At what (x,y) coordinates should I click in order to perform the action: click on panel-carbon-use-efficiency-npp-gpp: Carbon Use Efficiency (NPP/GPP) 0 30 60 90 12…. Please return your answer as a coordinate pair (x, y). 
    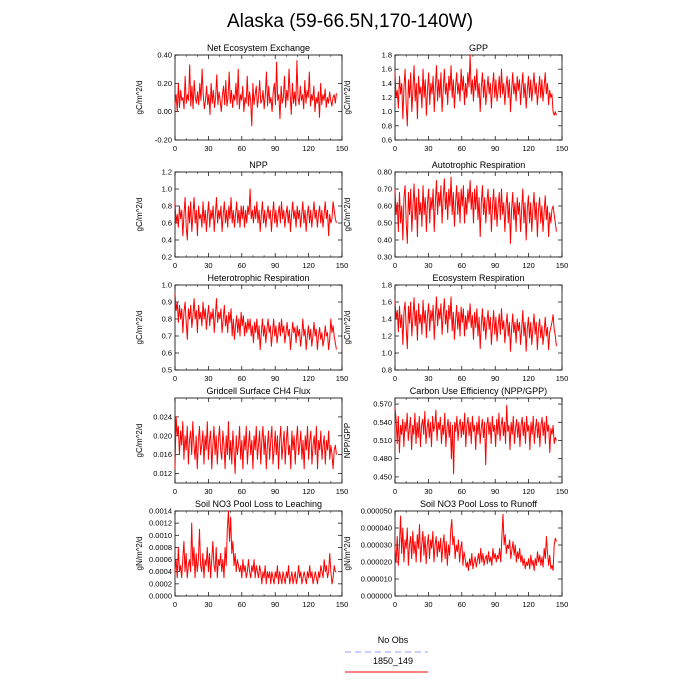
    Looking at the image, I should click on (455, 441).